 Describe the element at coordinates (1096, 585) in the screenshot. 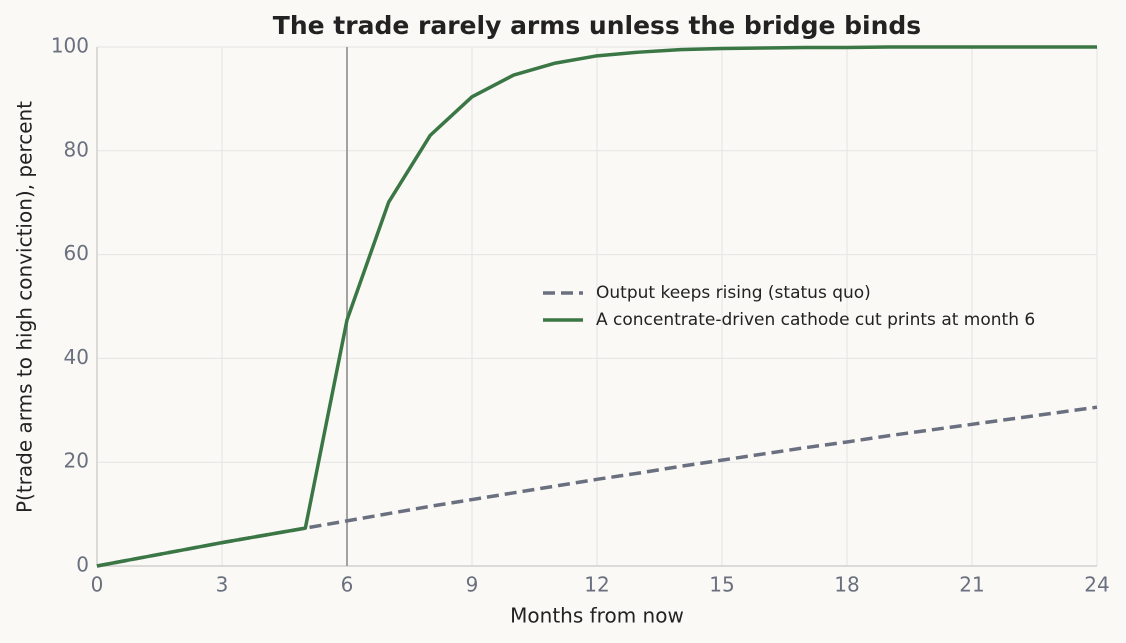

I see `x-tick-label: 24` at that location.